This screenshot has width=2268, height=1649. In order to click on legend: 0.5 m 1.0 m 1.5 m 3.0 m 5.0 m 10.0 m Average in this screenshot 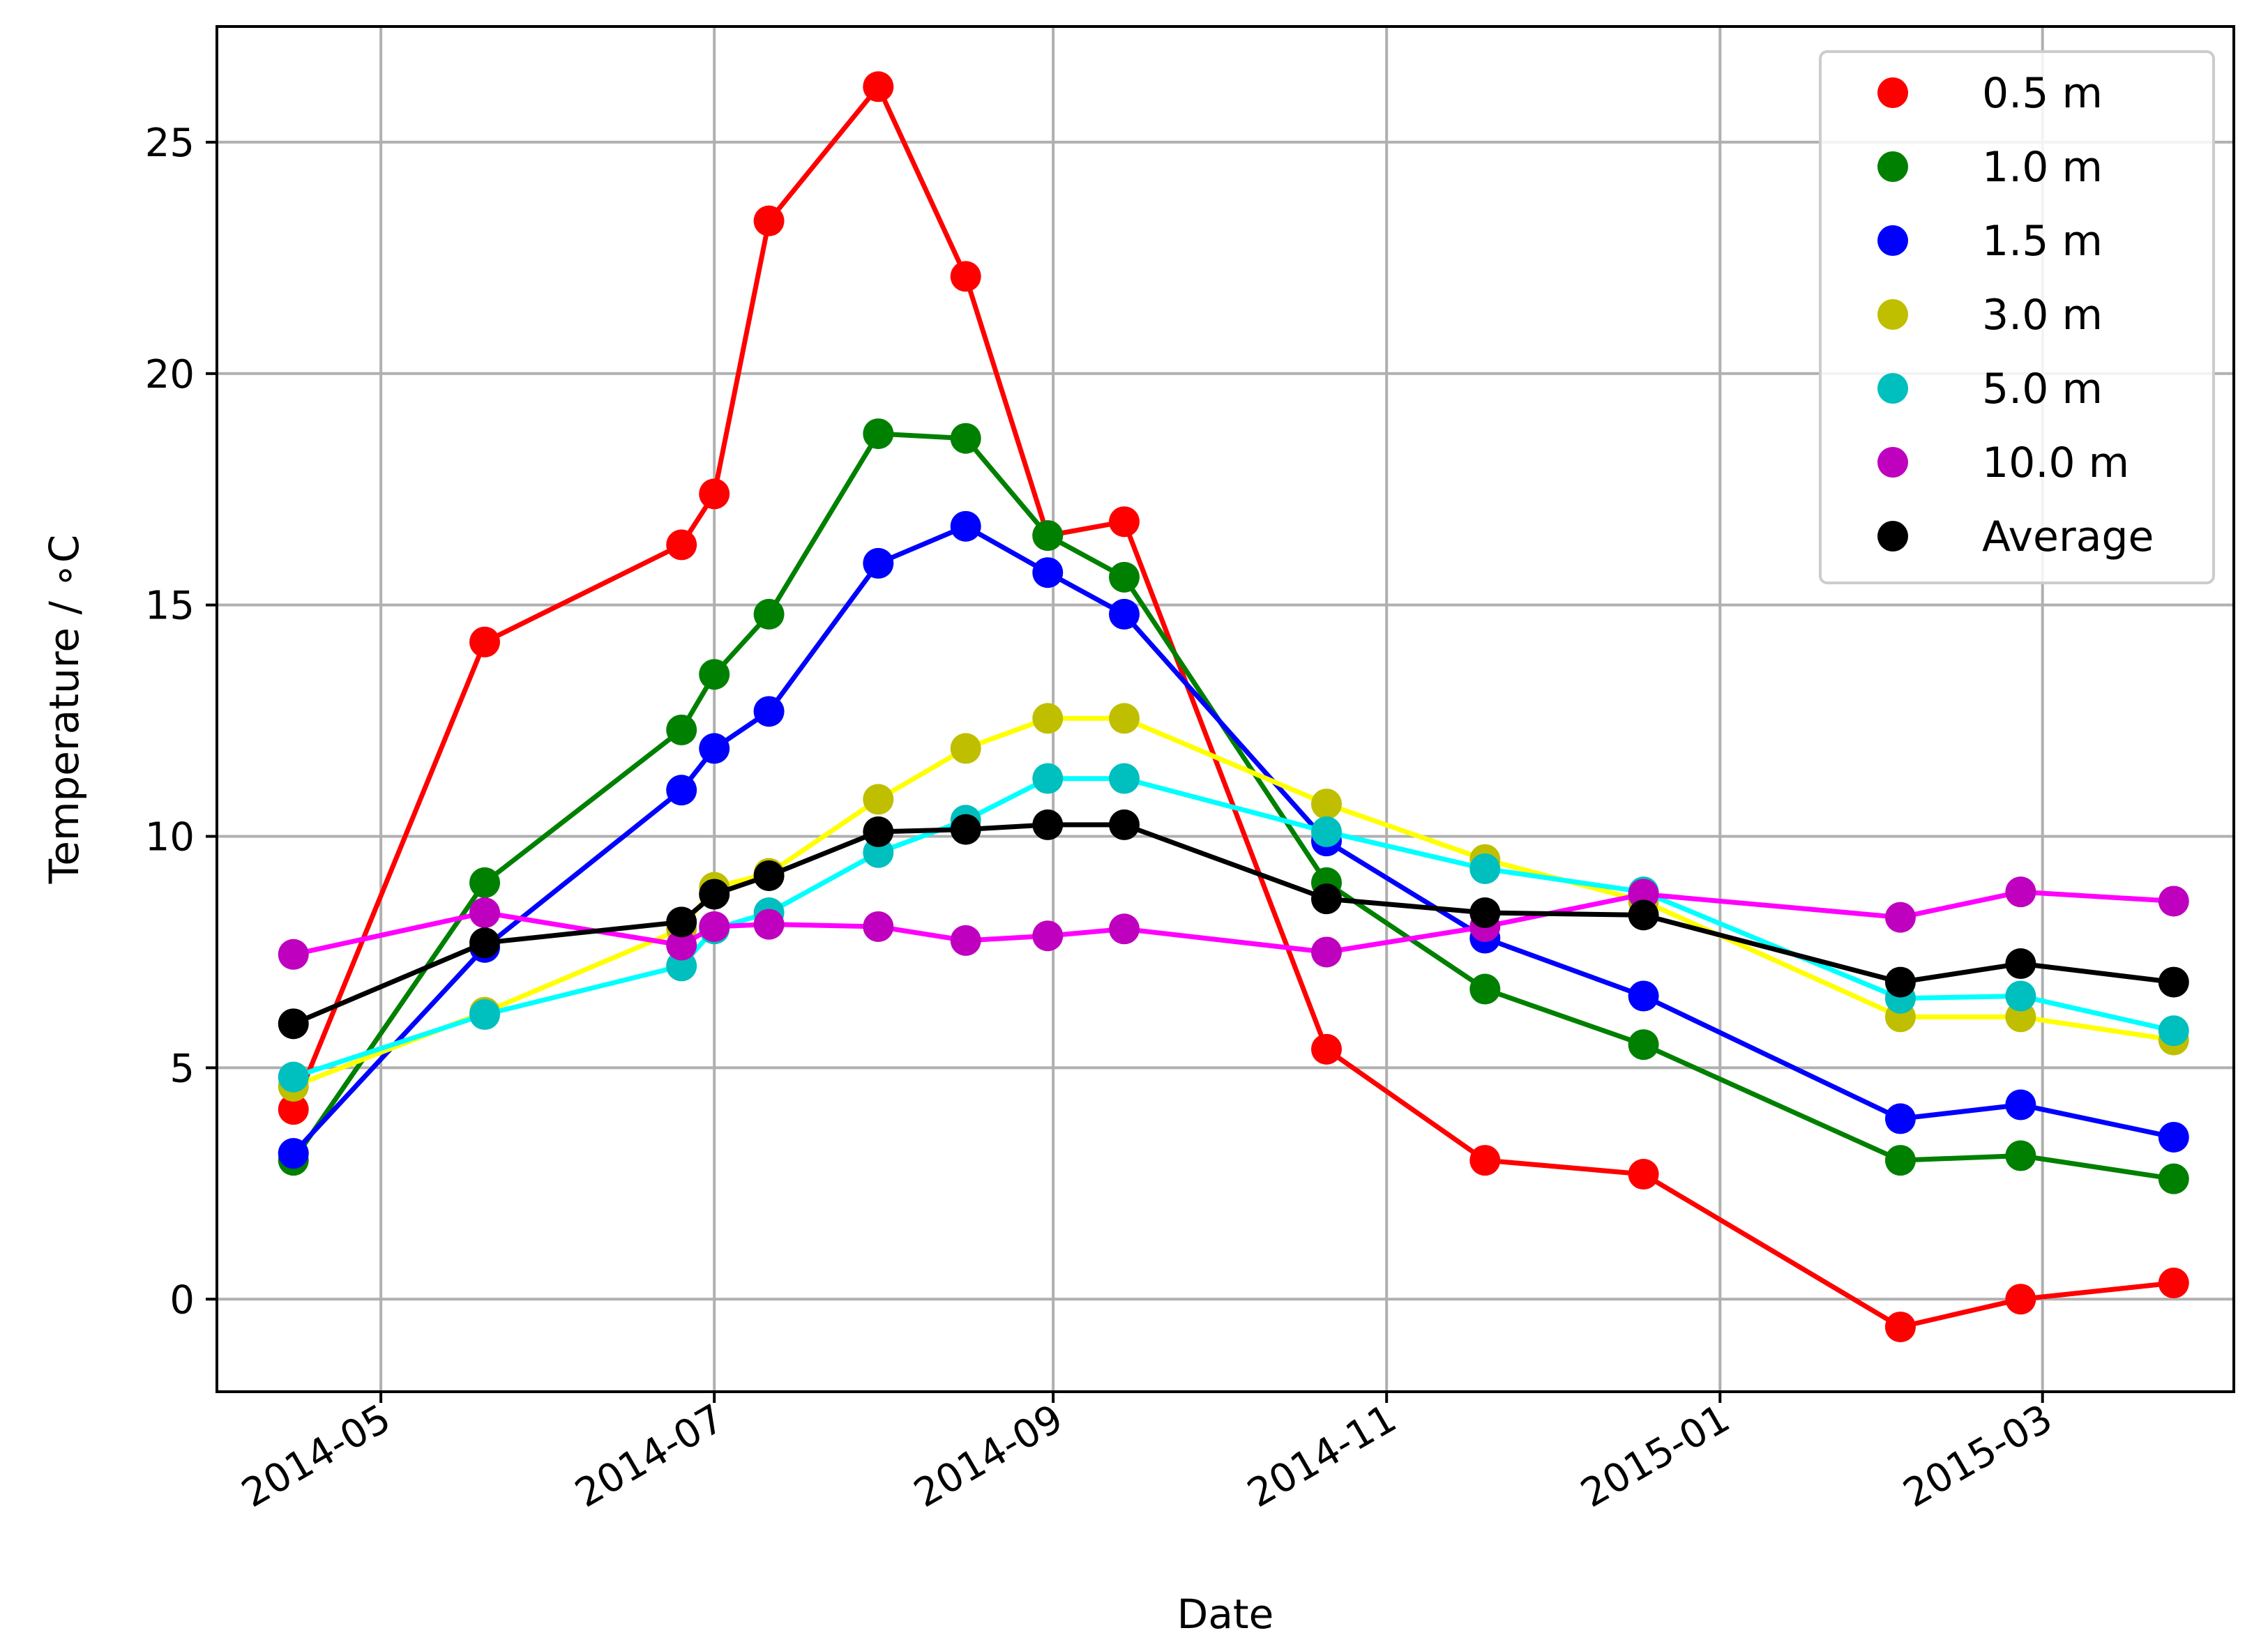, I will do `click(2017, 317)`.